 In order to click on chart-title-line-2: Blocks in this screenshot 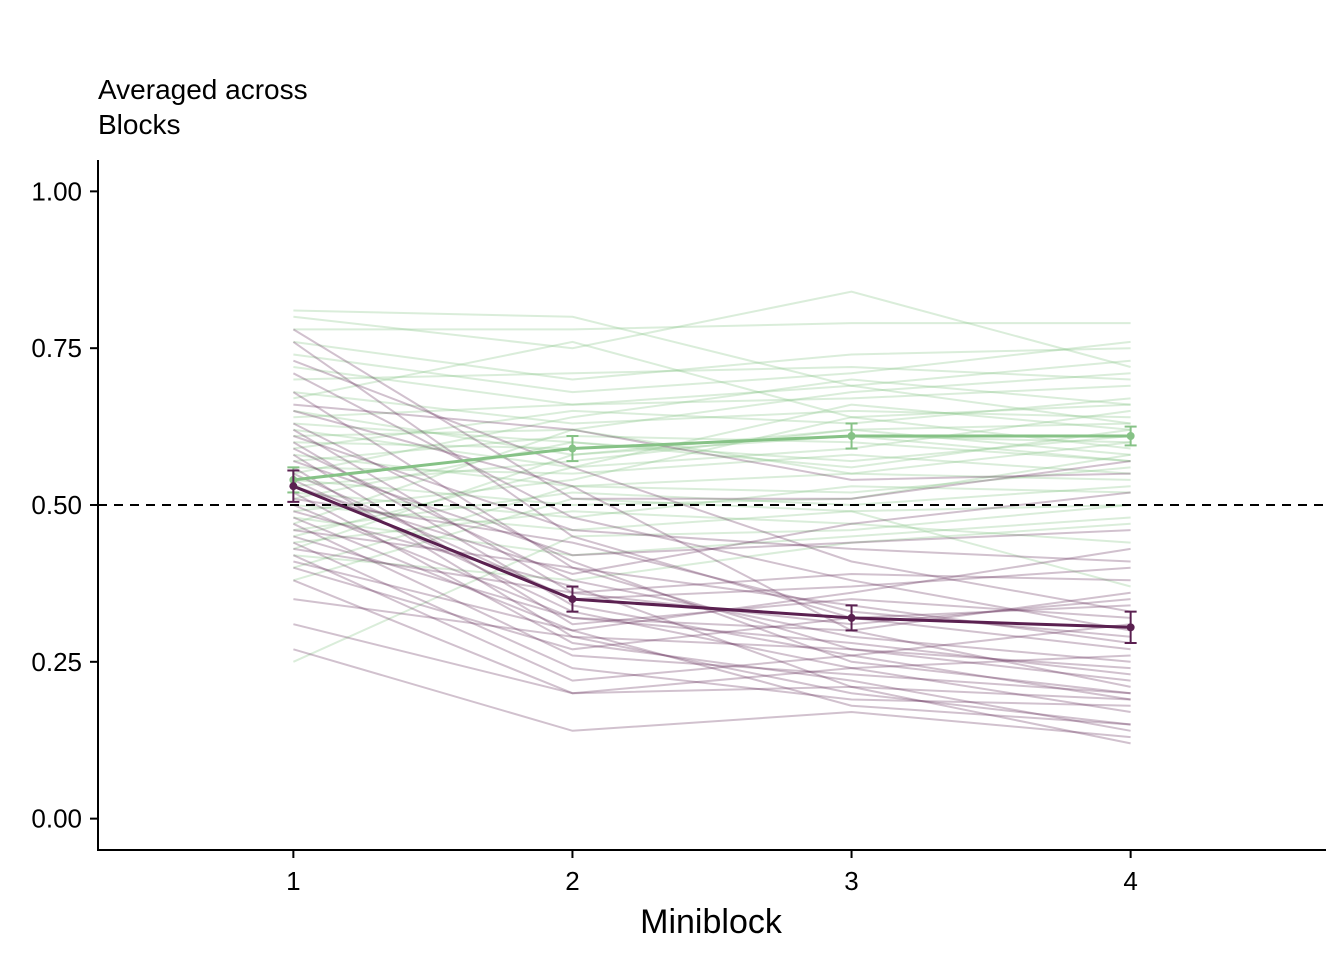, I will do `click(139, 124)`.